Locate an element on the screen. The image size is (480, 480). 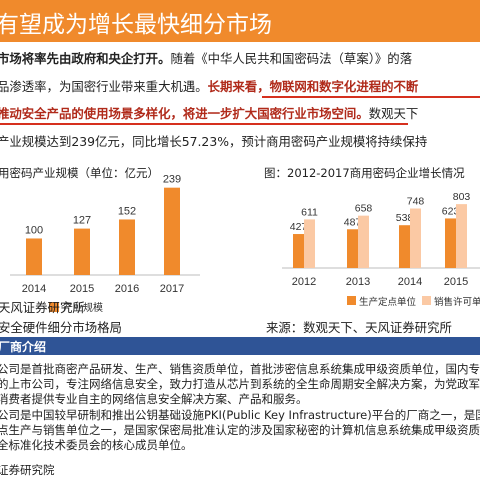
right-chart-title: 图：2012-2017商用密码企业增长情况 is located at coordinates (364, 173).